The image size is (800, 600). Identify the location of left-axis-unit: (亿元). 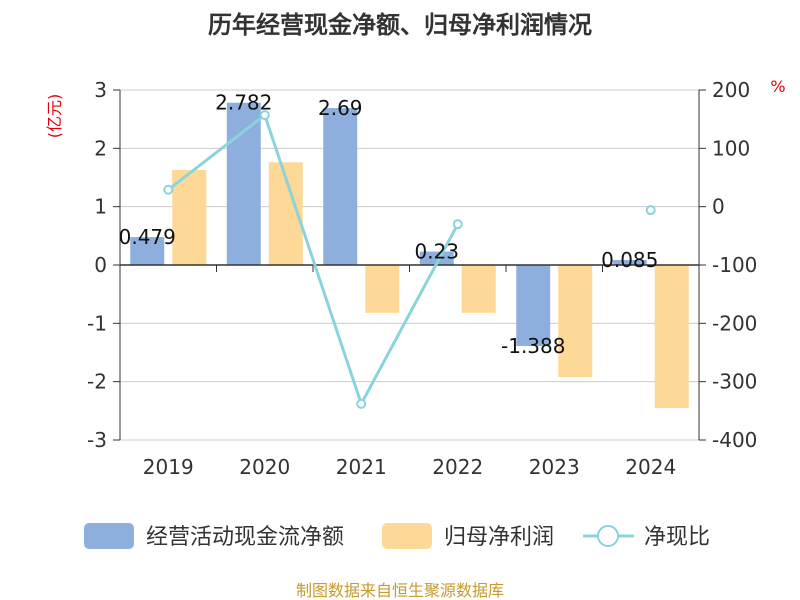
(54, 116).